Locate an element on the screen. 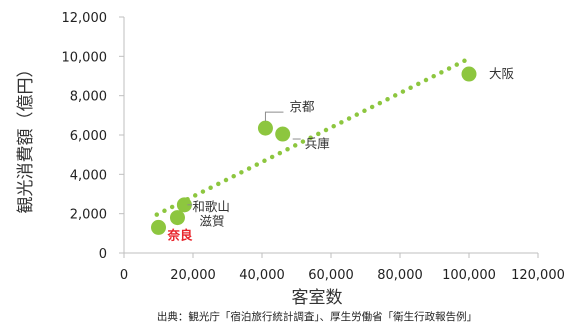  point-label: 大阪 is located at coordinates (502, 73).